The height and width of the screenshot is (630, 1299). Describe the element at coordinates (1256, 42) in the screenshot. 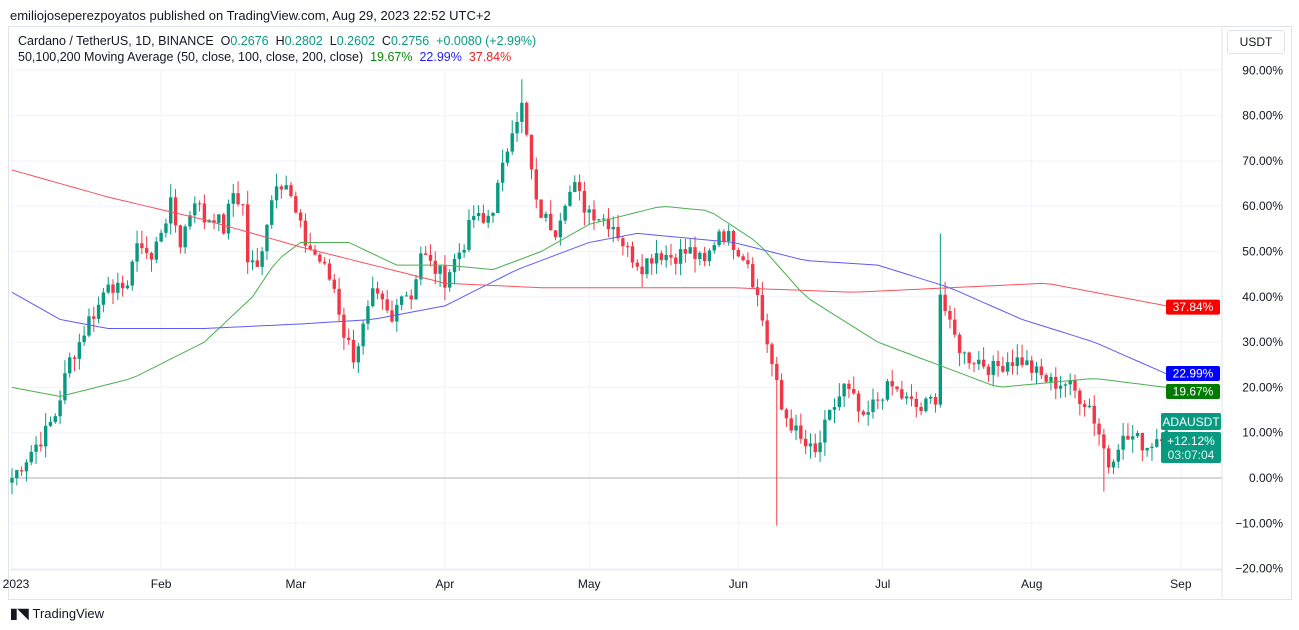

I see `currency-button: USDT` at that location.